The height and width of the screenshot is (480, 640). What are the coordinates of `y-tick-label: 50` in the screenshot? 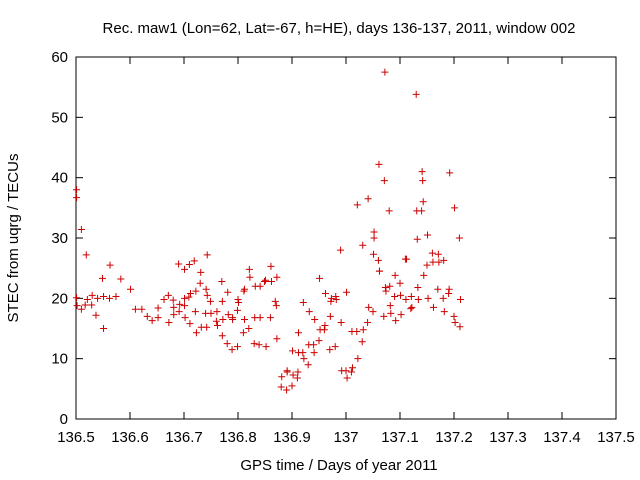 It's located at (59, 117).